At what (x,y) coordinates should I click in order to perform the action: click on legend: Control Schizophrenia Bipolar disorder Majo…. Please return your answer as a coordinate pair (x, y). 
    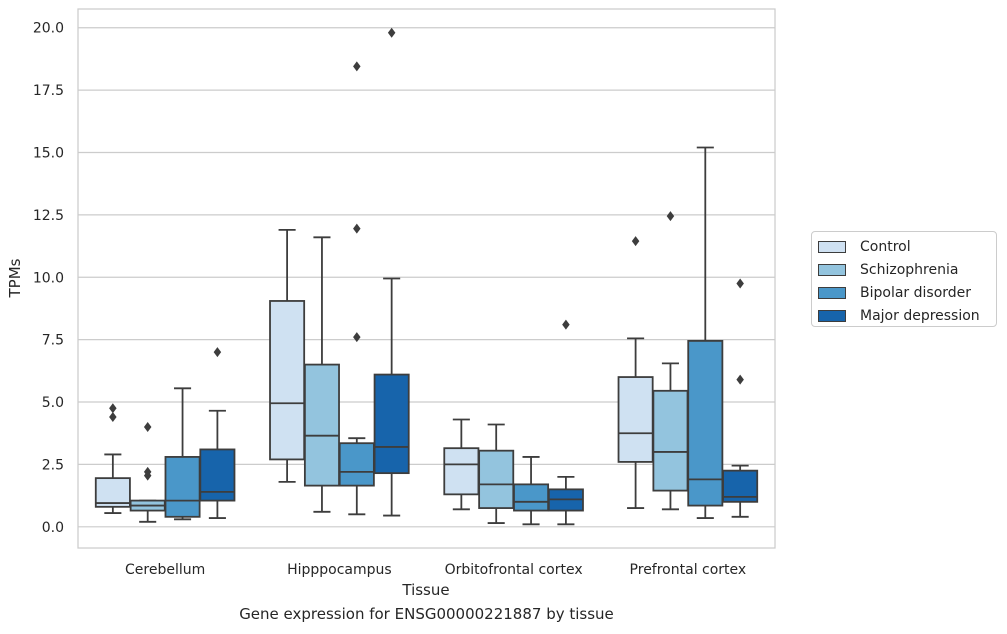
    Looking at the image, I should click on (904, 279).